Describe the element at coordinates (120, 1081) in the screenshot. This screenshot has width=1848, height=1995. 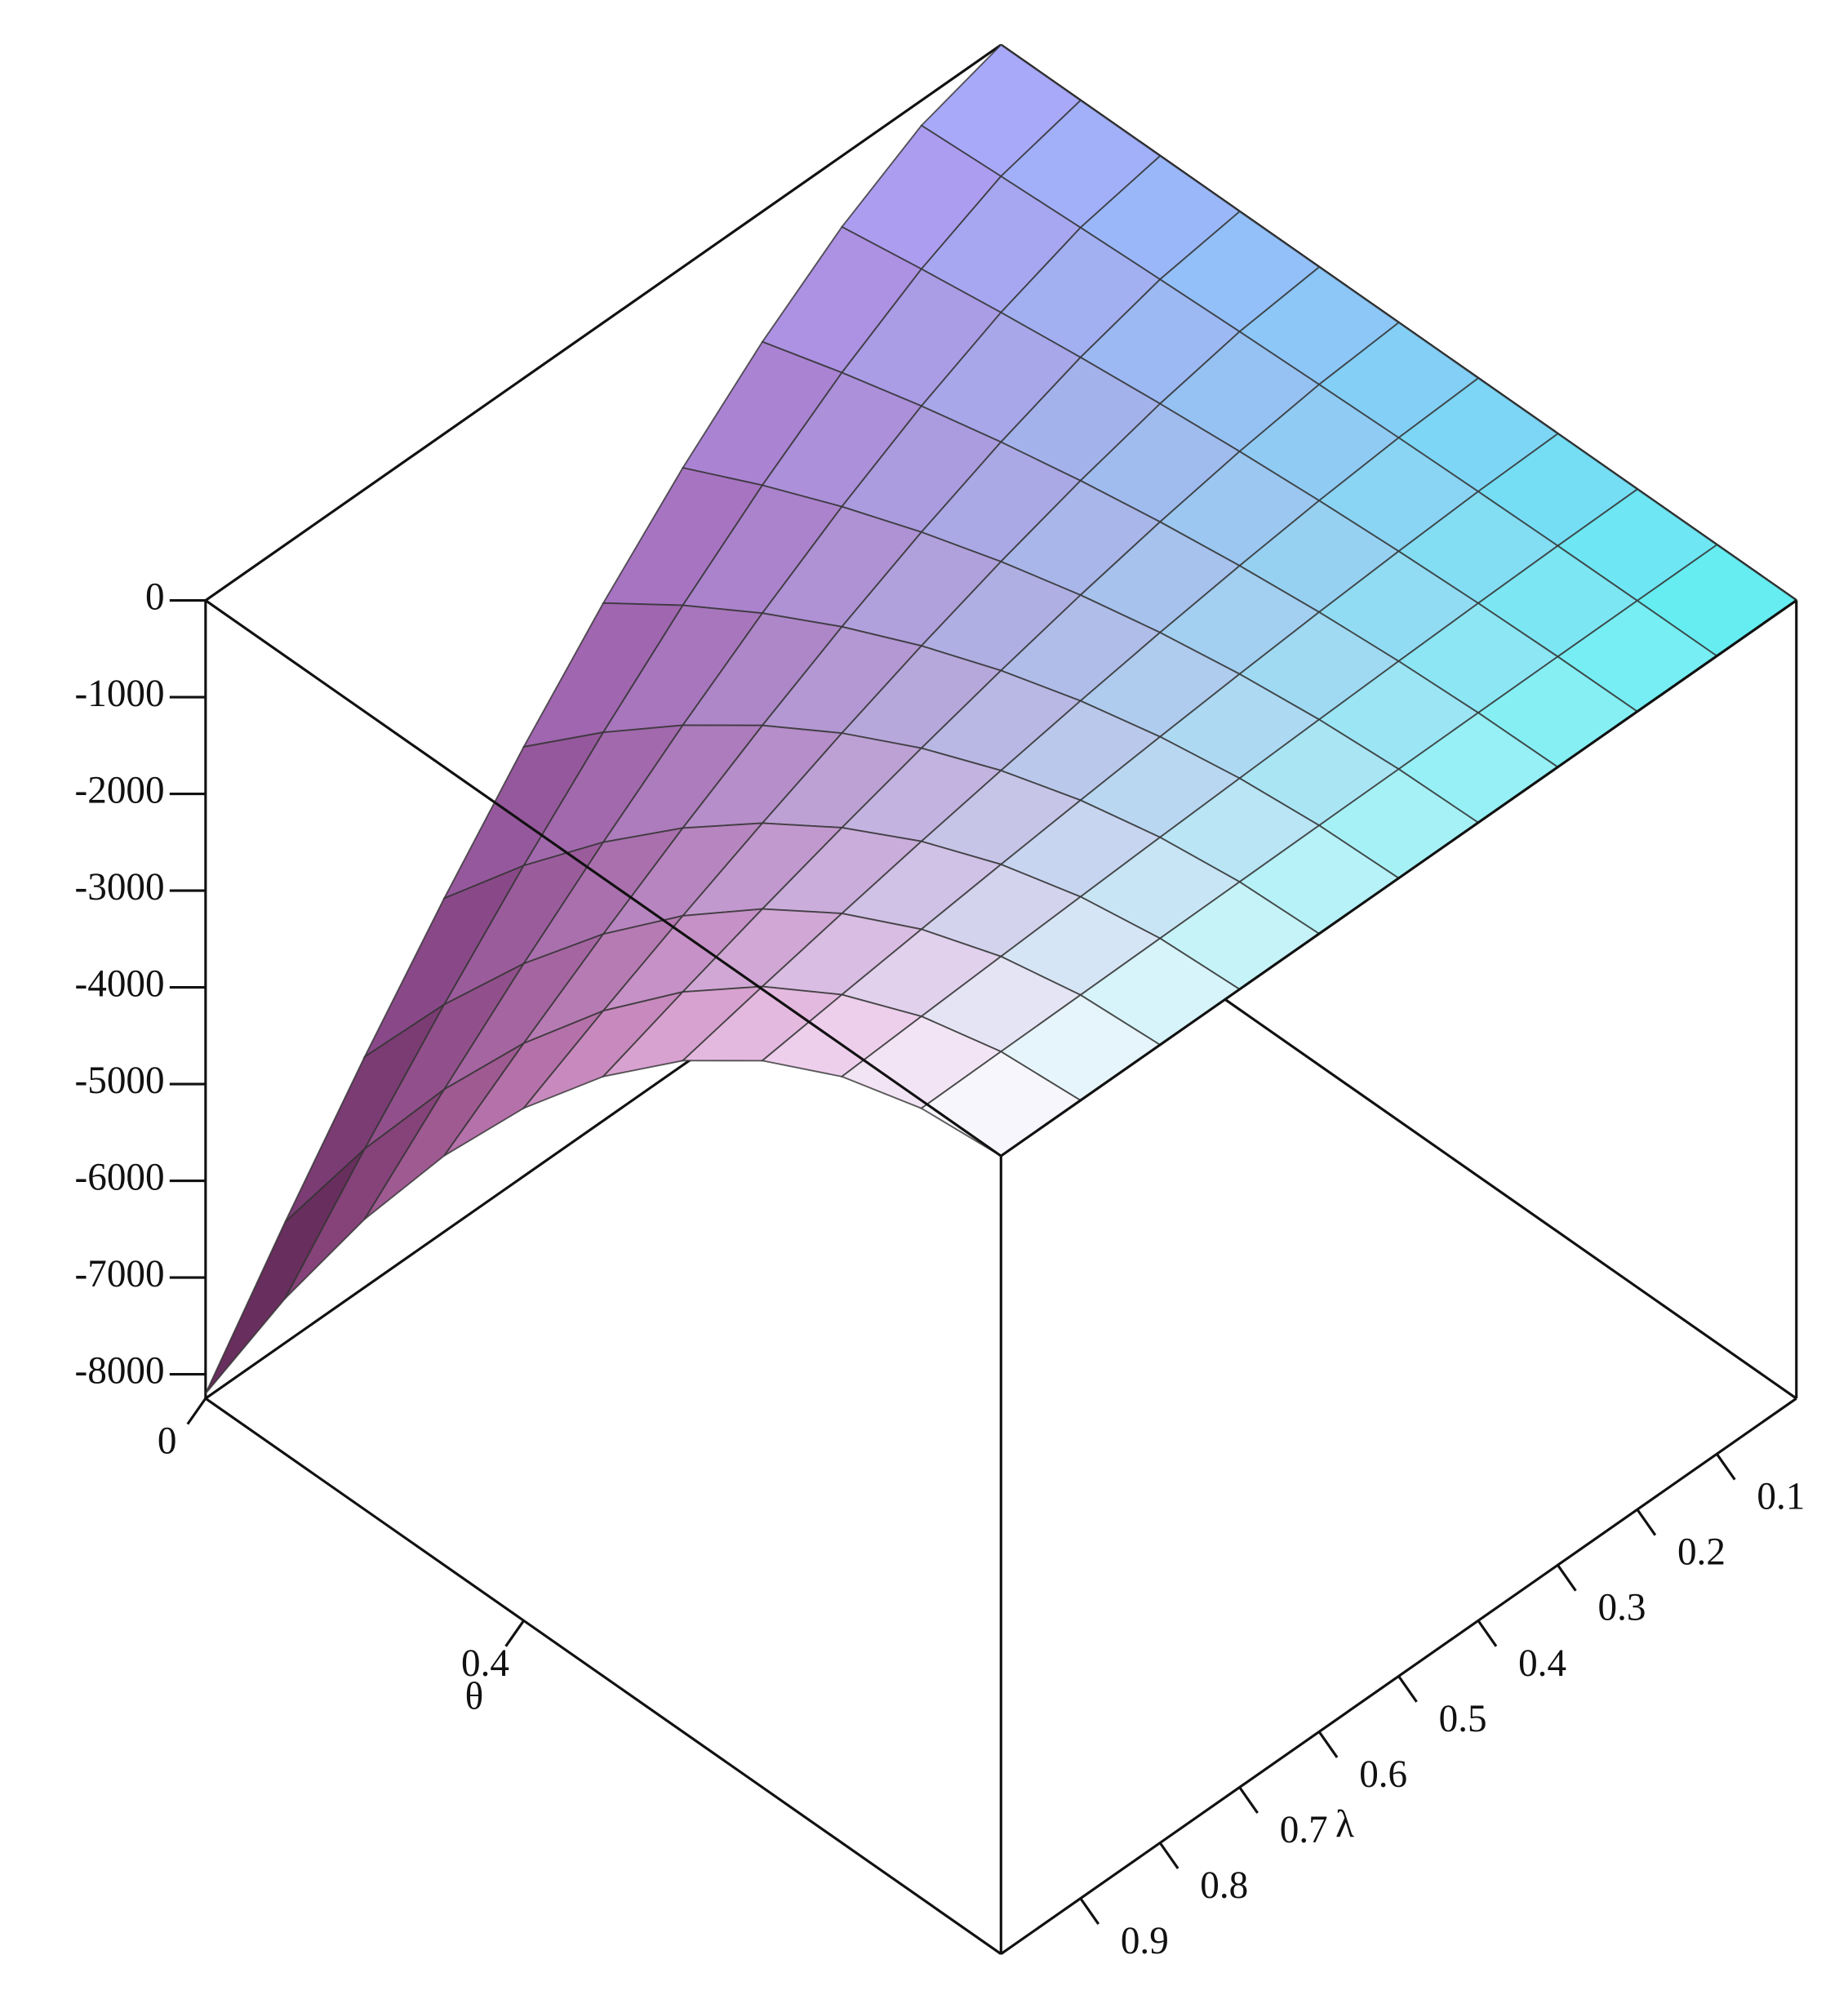
I see `z-tick-label: -5000` at that location.